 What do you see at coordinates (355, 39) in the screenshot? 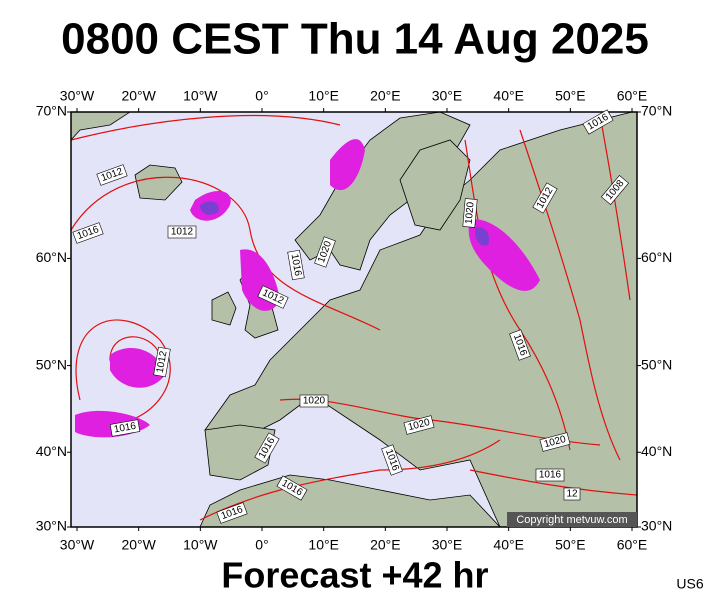
I see `title: 0800 CEST Thu 14 Aug 2025` at bounding box center [355, 39].